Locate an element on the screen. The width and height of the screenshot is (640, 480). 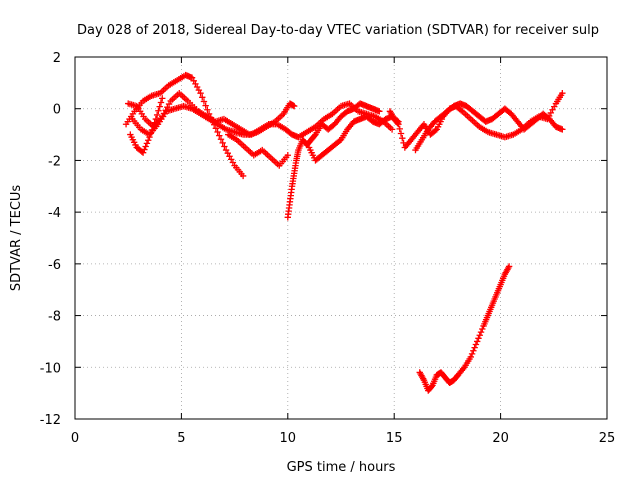
x-tick-label: 10 is located at coordinates (288, 438).